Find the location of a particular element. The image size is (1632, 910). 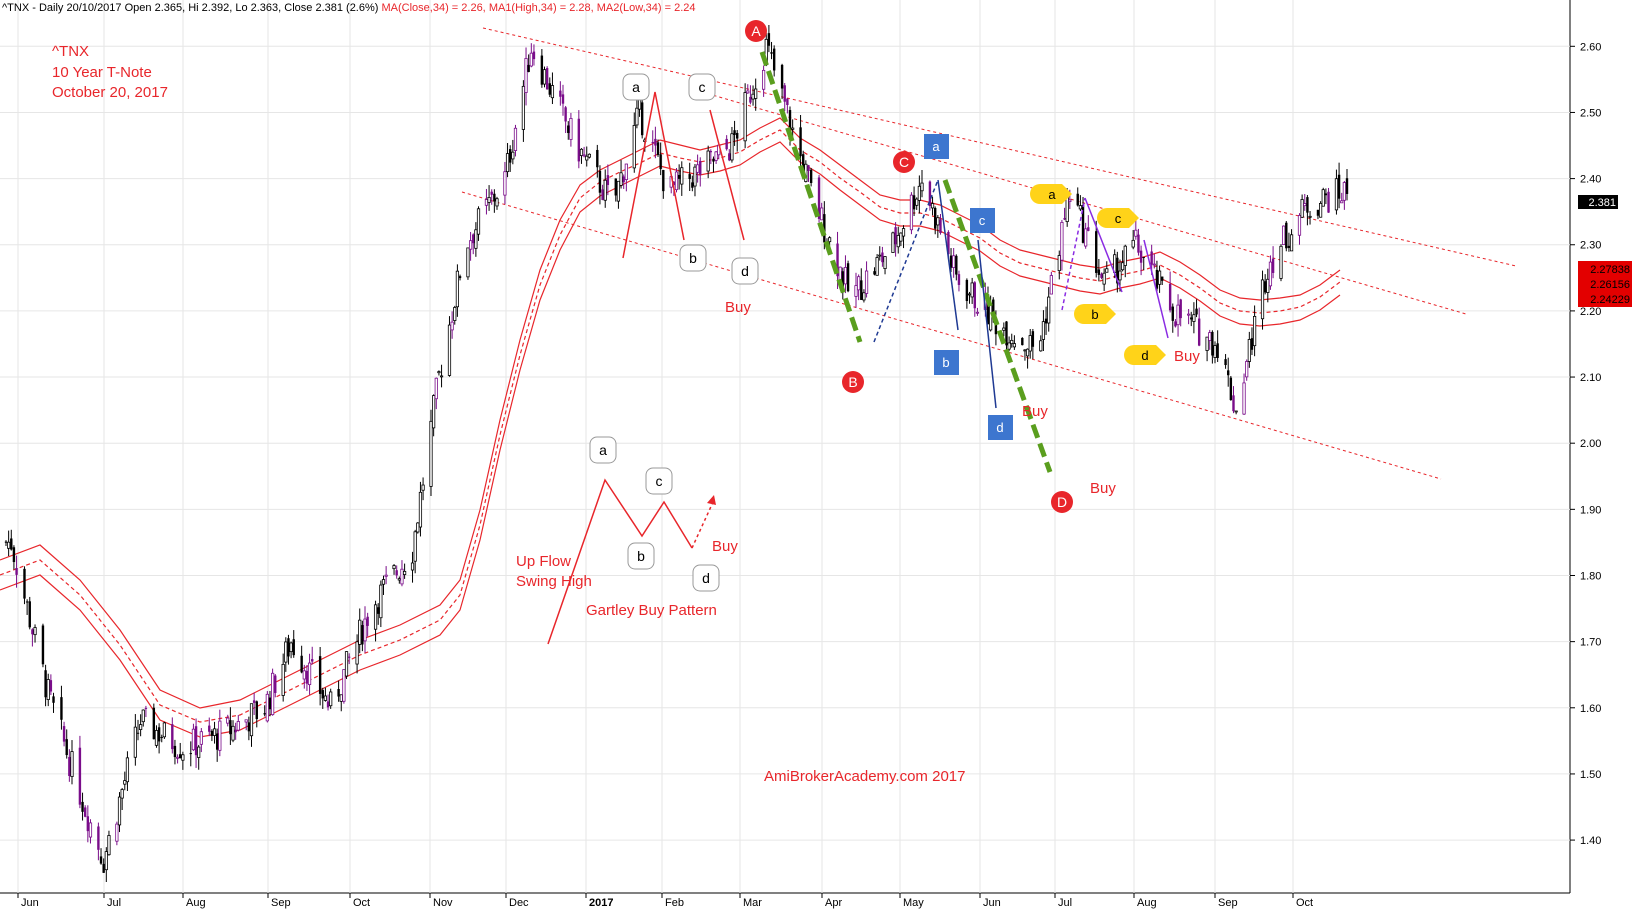

middle-channel-line is located at coordinates (1084, 203).